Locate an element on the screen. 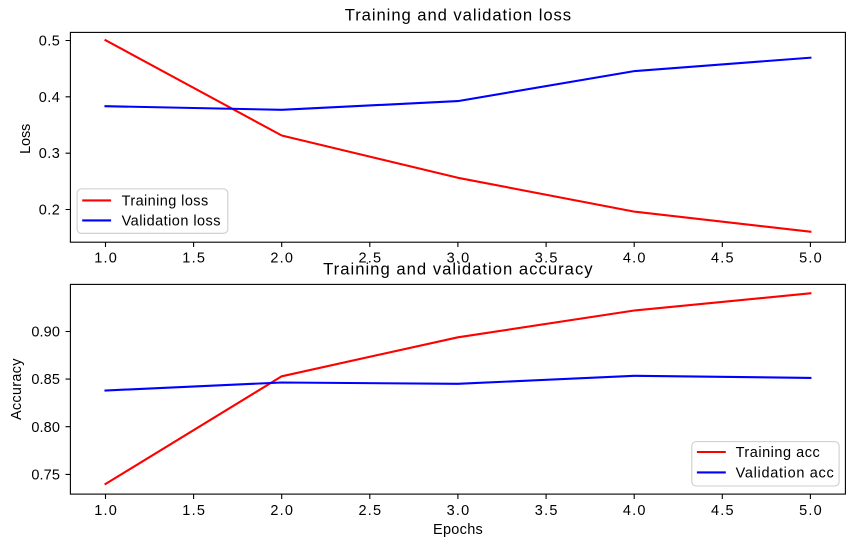  svg-text: 0.2 is located at coordinates (49, 211).